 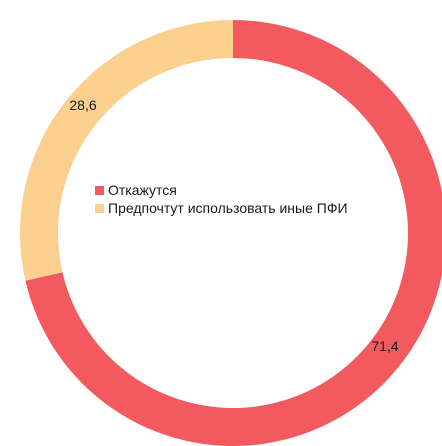 I want to click on legend-swatch-other-pfi, so click(x=99, y=208).